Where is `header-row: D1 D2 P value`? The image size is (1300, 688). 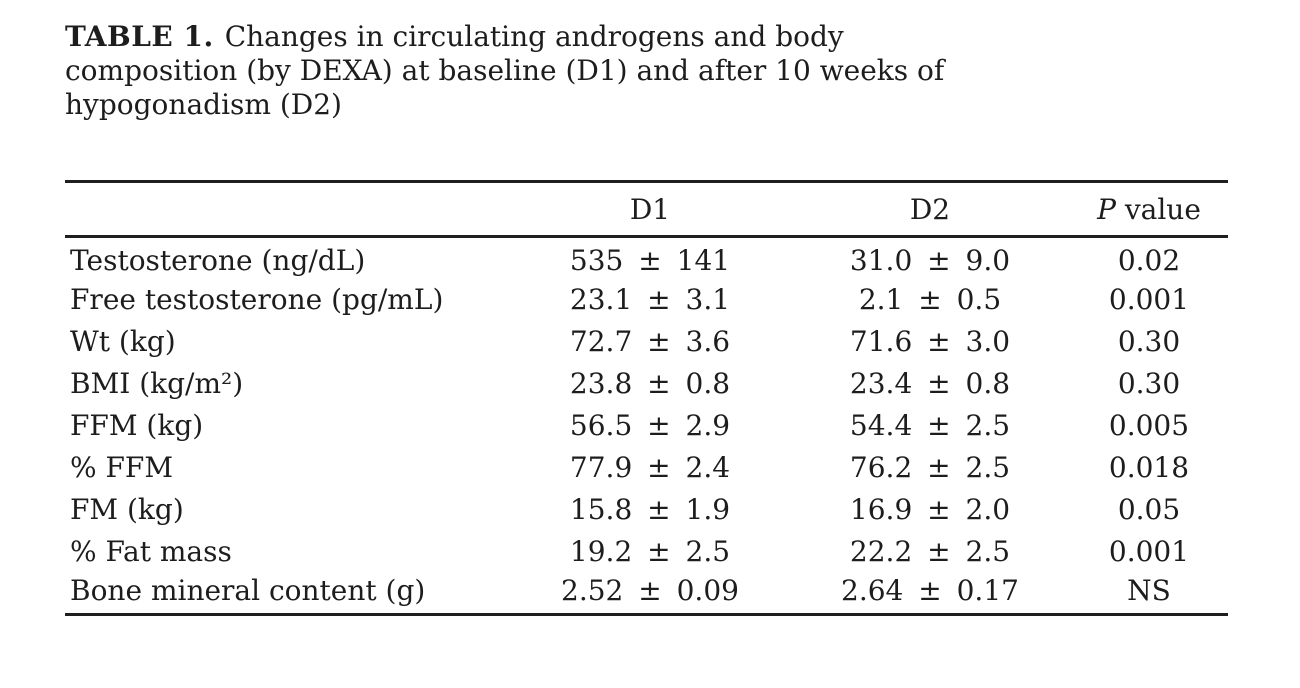
header-row: D1 D2 P value is located at coordinates (646, 209).